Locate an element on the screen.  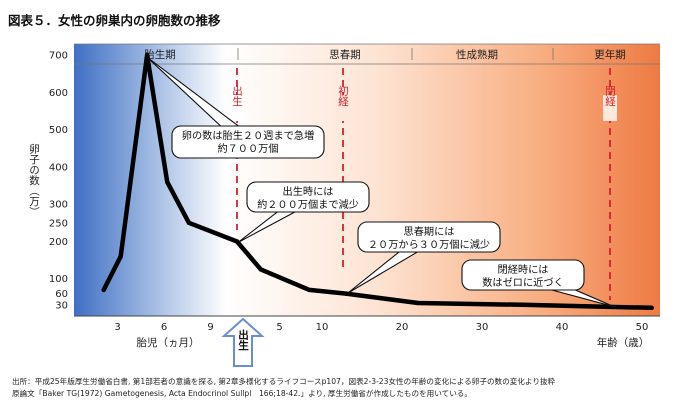
y-axis-label: 卵子の数（万） is located at coordinates (34, 180).